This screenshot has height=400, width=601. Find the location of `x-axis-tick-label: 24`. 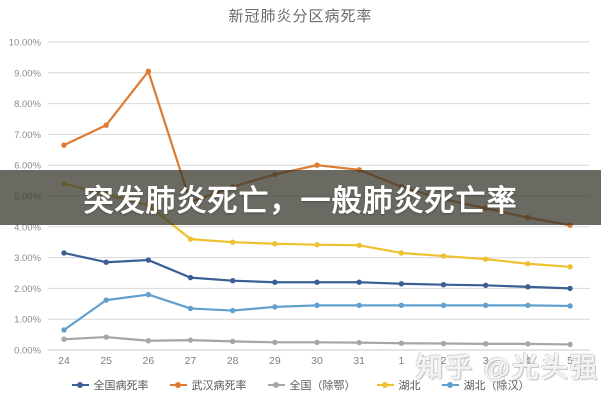

x-axis-tick-label: 24 is located at coordinates (64, 361).